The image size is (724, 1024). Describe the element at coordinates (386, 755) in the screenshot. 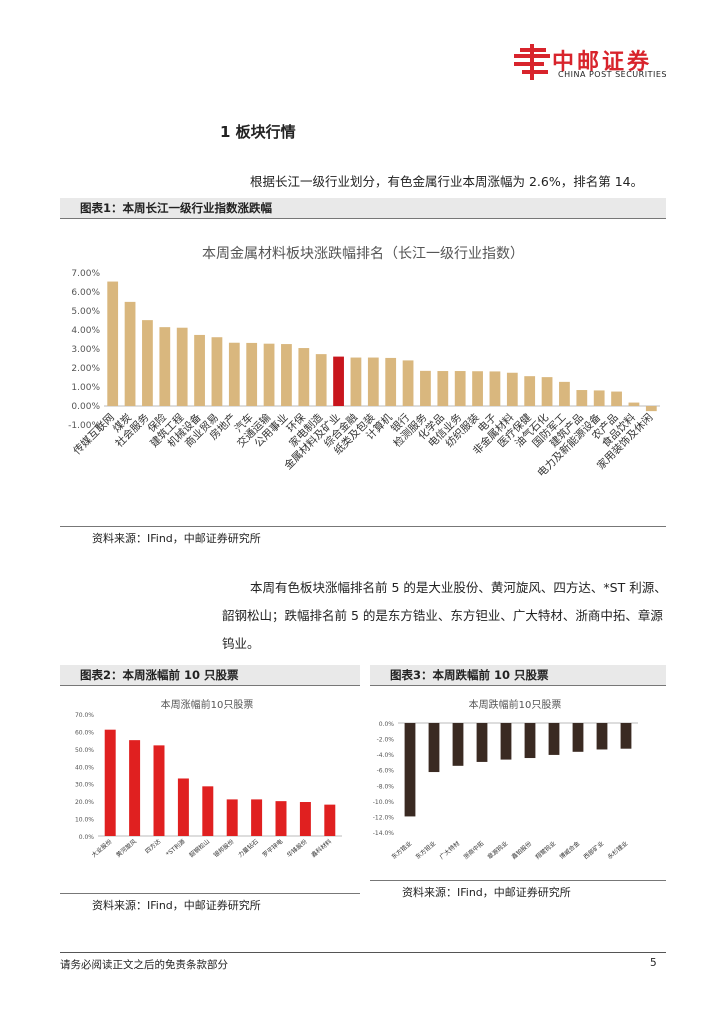

I see `y-tick-label: -4.0%` at that location.